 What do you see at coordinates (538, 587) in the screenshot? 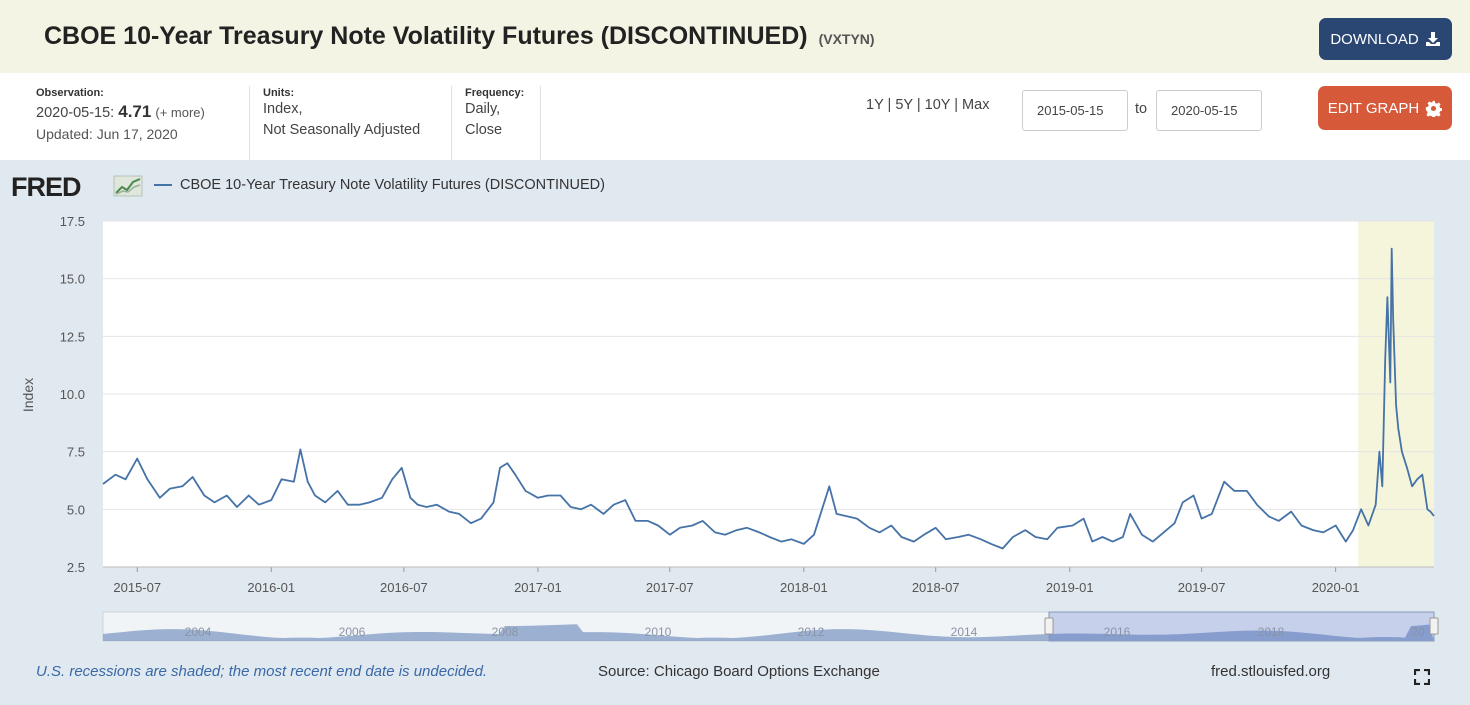
I see `x-tick-label: 2017-01` at bounding box center [538, 587].